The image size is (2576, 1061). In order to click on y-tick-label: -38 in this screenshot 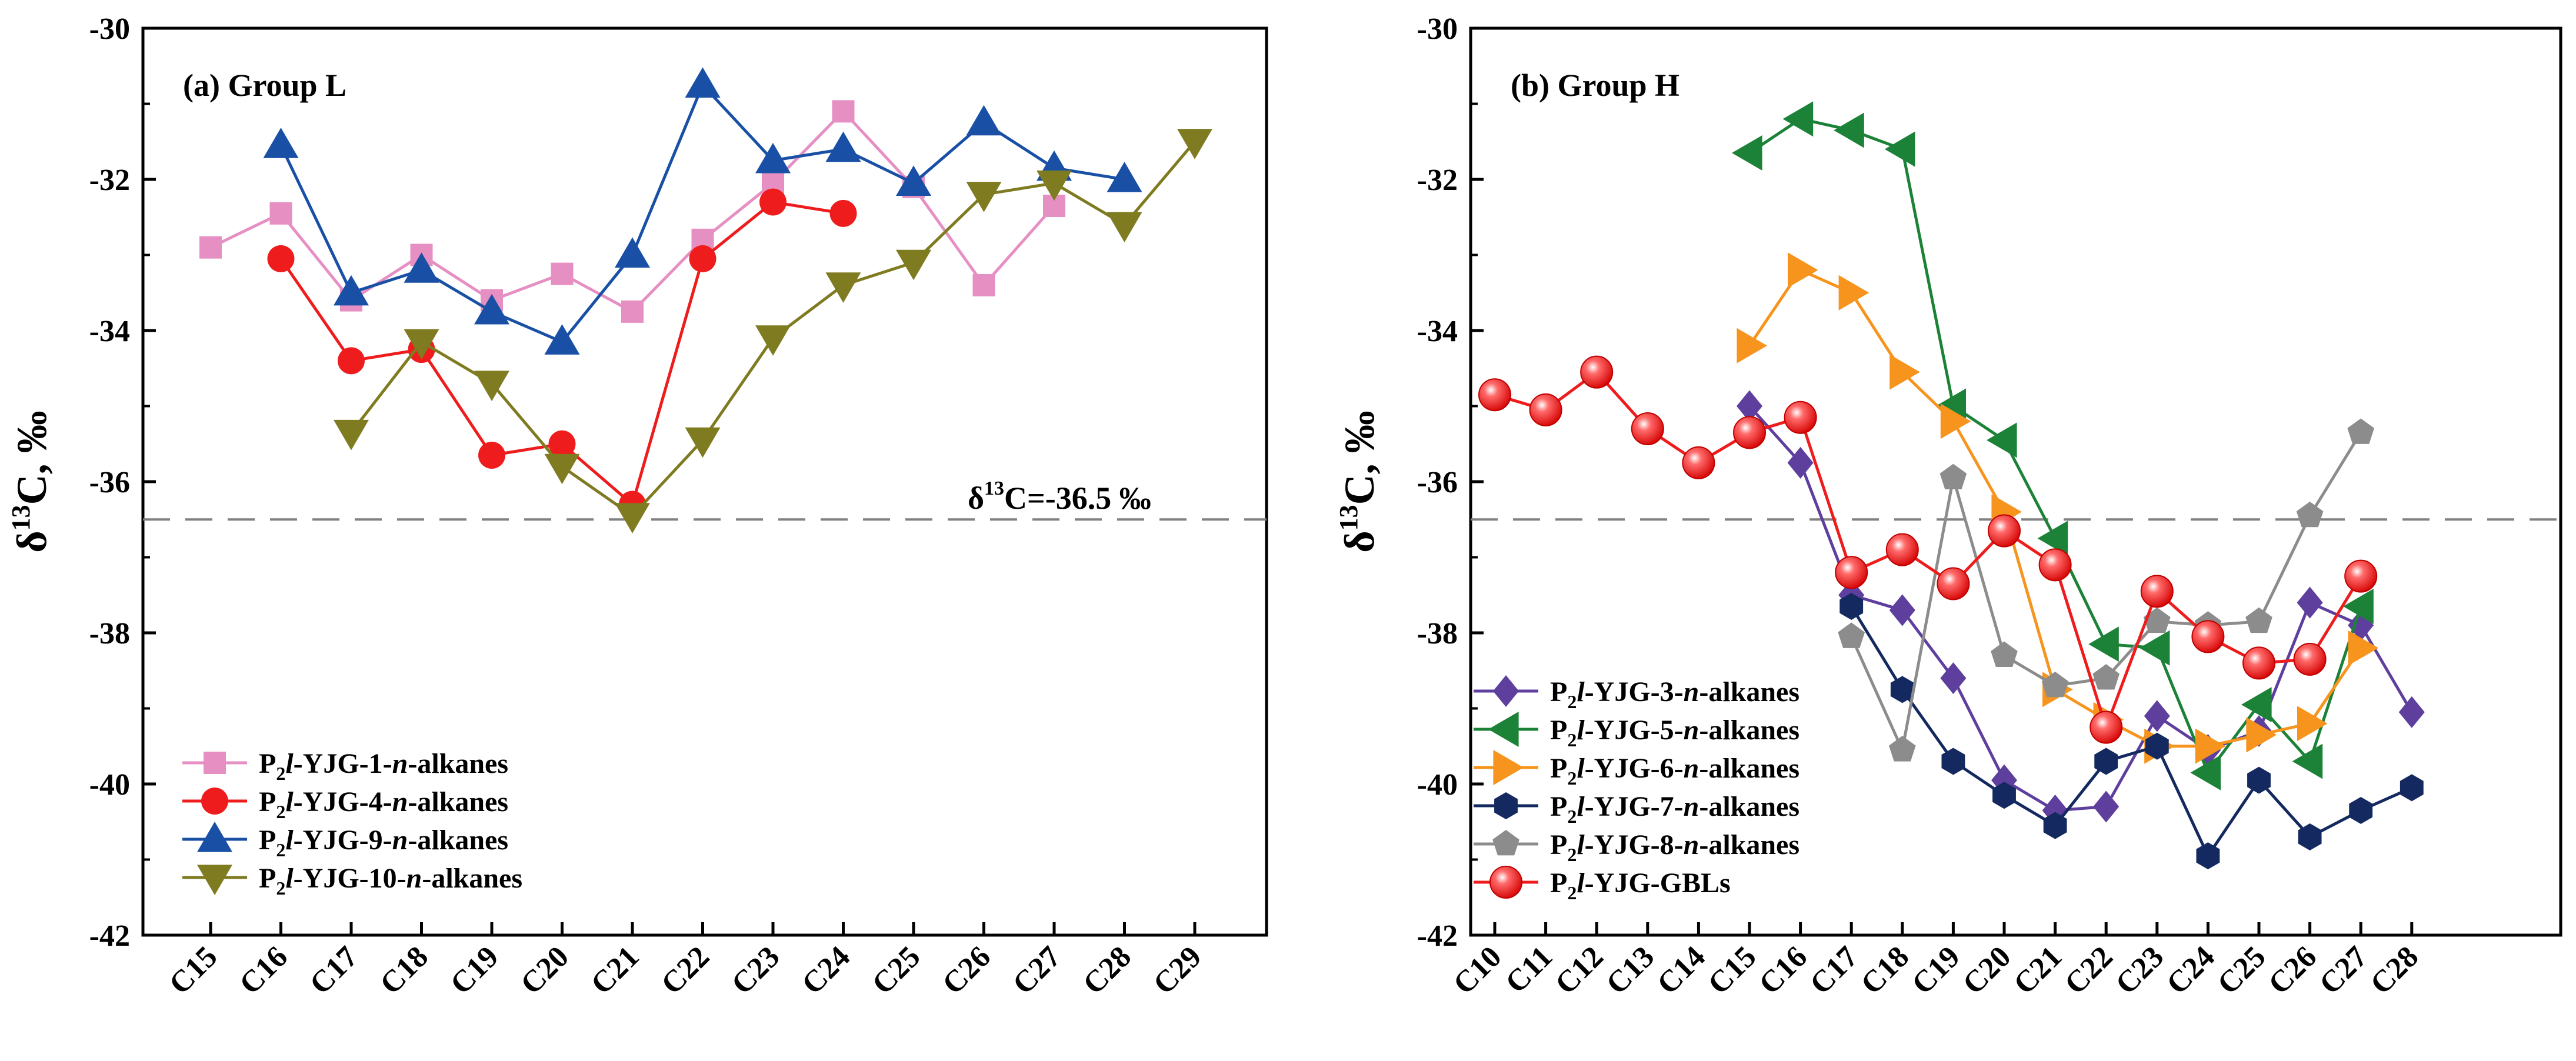, I will do `click(1438, 633)`.